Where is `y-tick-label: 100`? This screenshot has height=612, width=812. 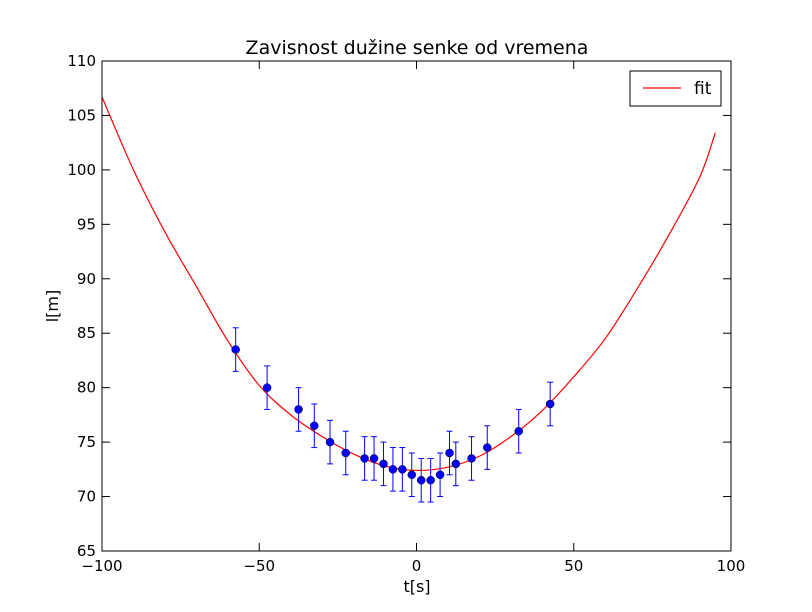 y-tick-label: 100 is located at coordinates (81, 170).